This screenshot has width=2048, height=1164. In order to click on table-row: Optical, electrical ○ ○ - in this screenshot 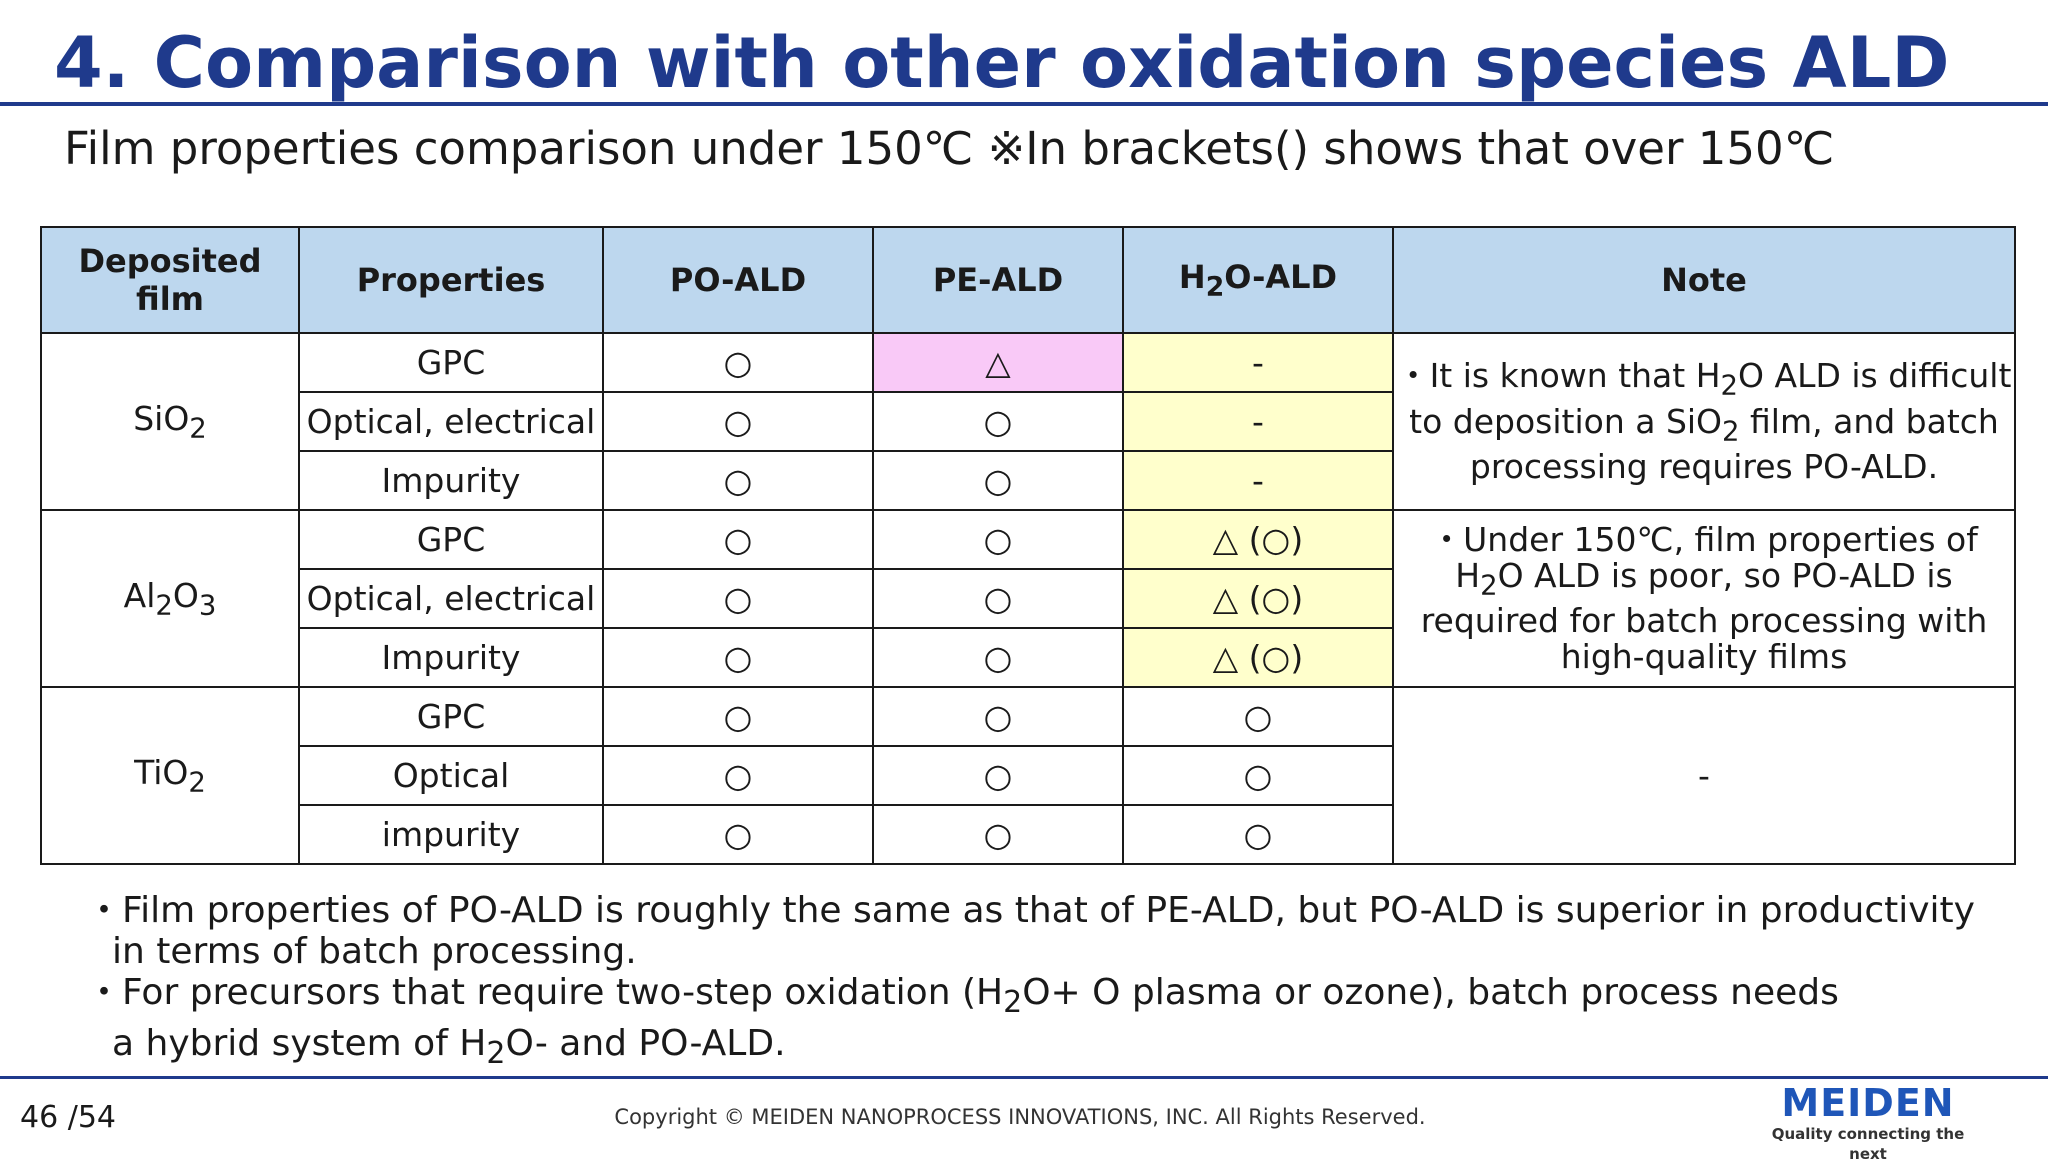, I will do `click(1028, 421)`.